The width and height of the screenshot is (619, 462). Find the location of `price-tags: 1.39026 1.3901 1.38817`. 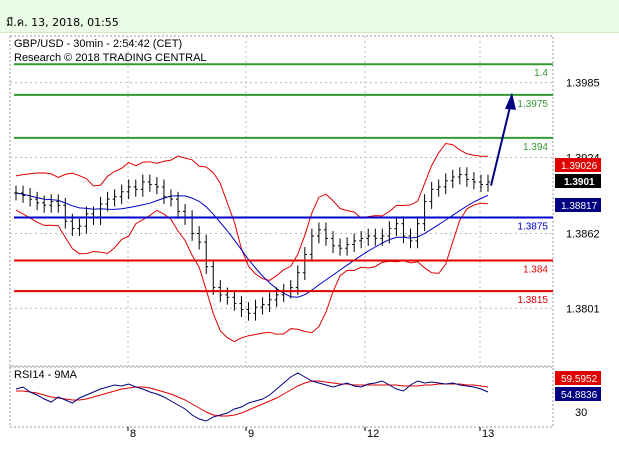

price-tags: 1.39026 1.3901 1.38817 is located at coordinates (578, 185).